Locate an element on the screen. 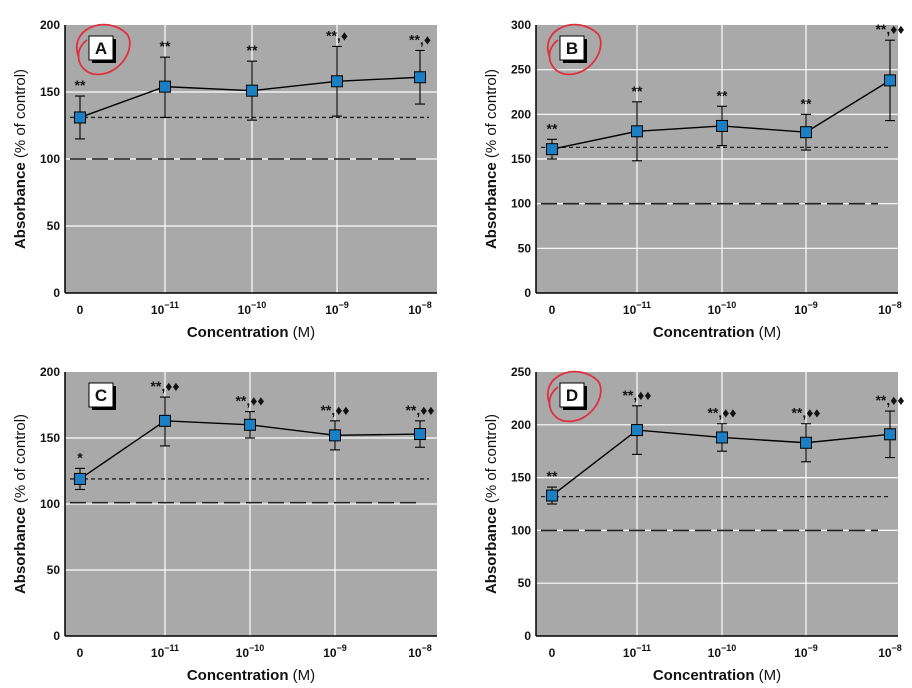  panel-label: A is located at coordinates (101, 48).